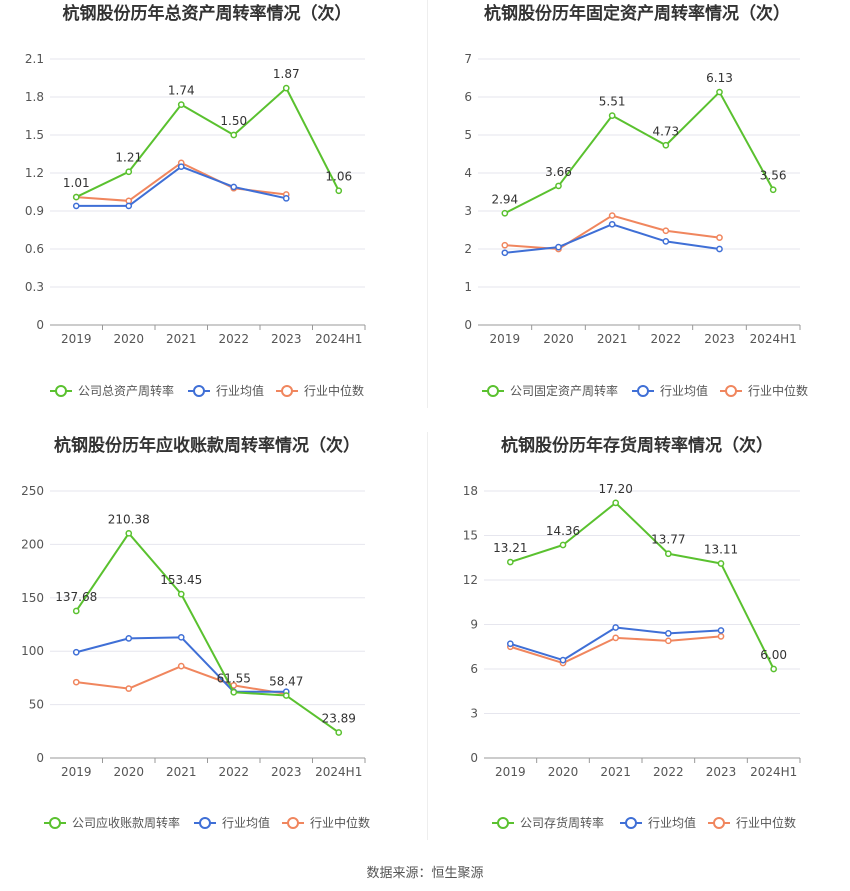 This screenshot has height=891, width=850. What do you see at coordinates (425, 873) in the screenshot?
I see `data-source-label: 数据来源：恒生聚源` at bounding box center [425, 873].